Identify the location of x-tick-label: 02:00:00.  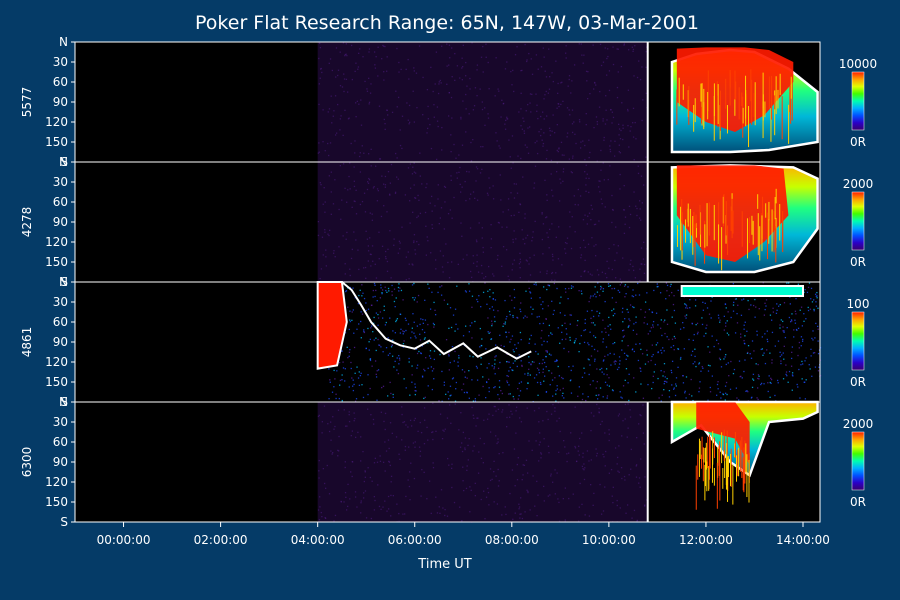
(221, 540).